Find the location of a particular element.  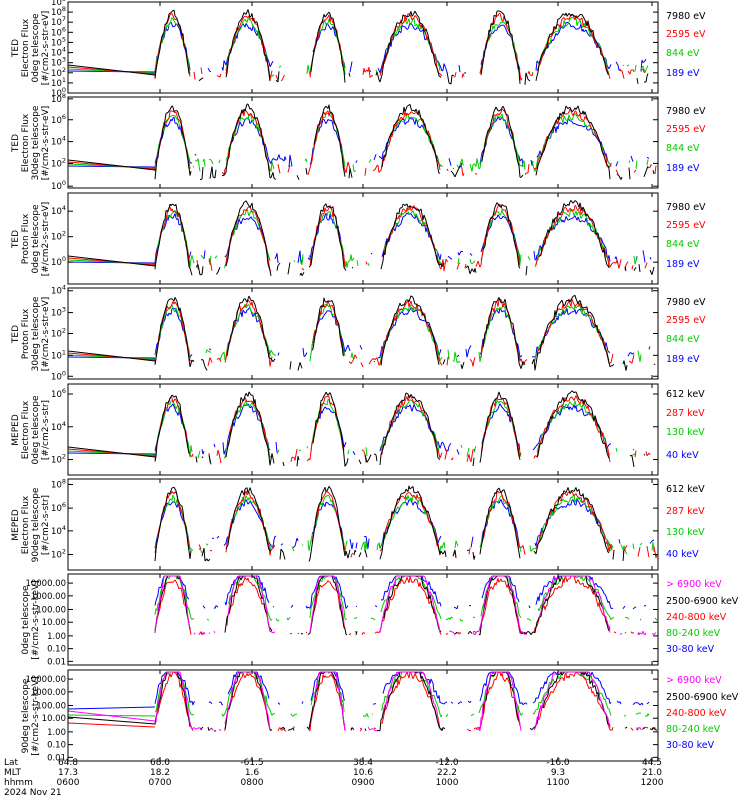

x-tick-mlt: 10.6 is located at coordinates (363, 773).